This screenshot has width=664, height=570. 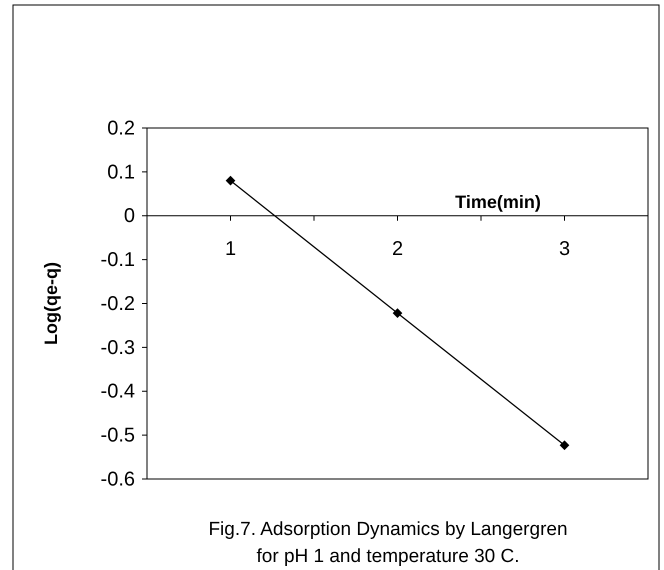 I want to click on x-axis-title: Time(min), so click(x=498, y=202).